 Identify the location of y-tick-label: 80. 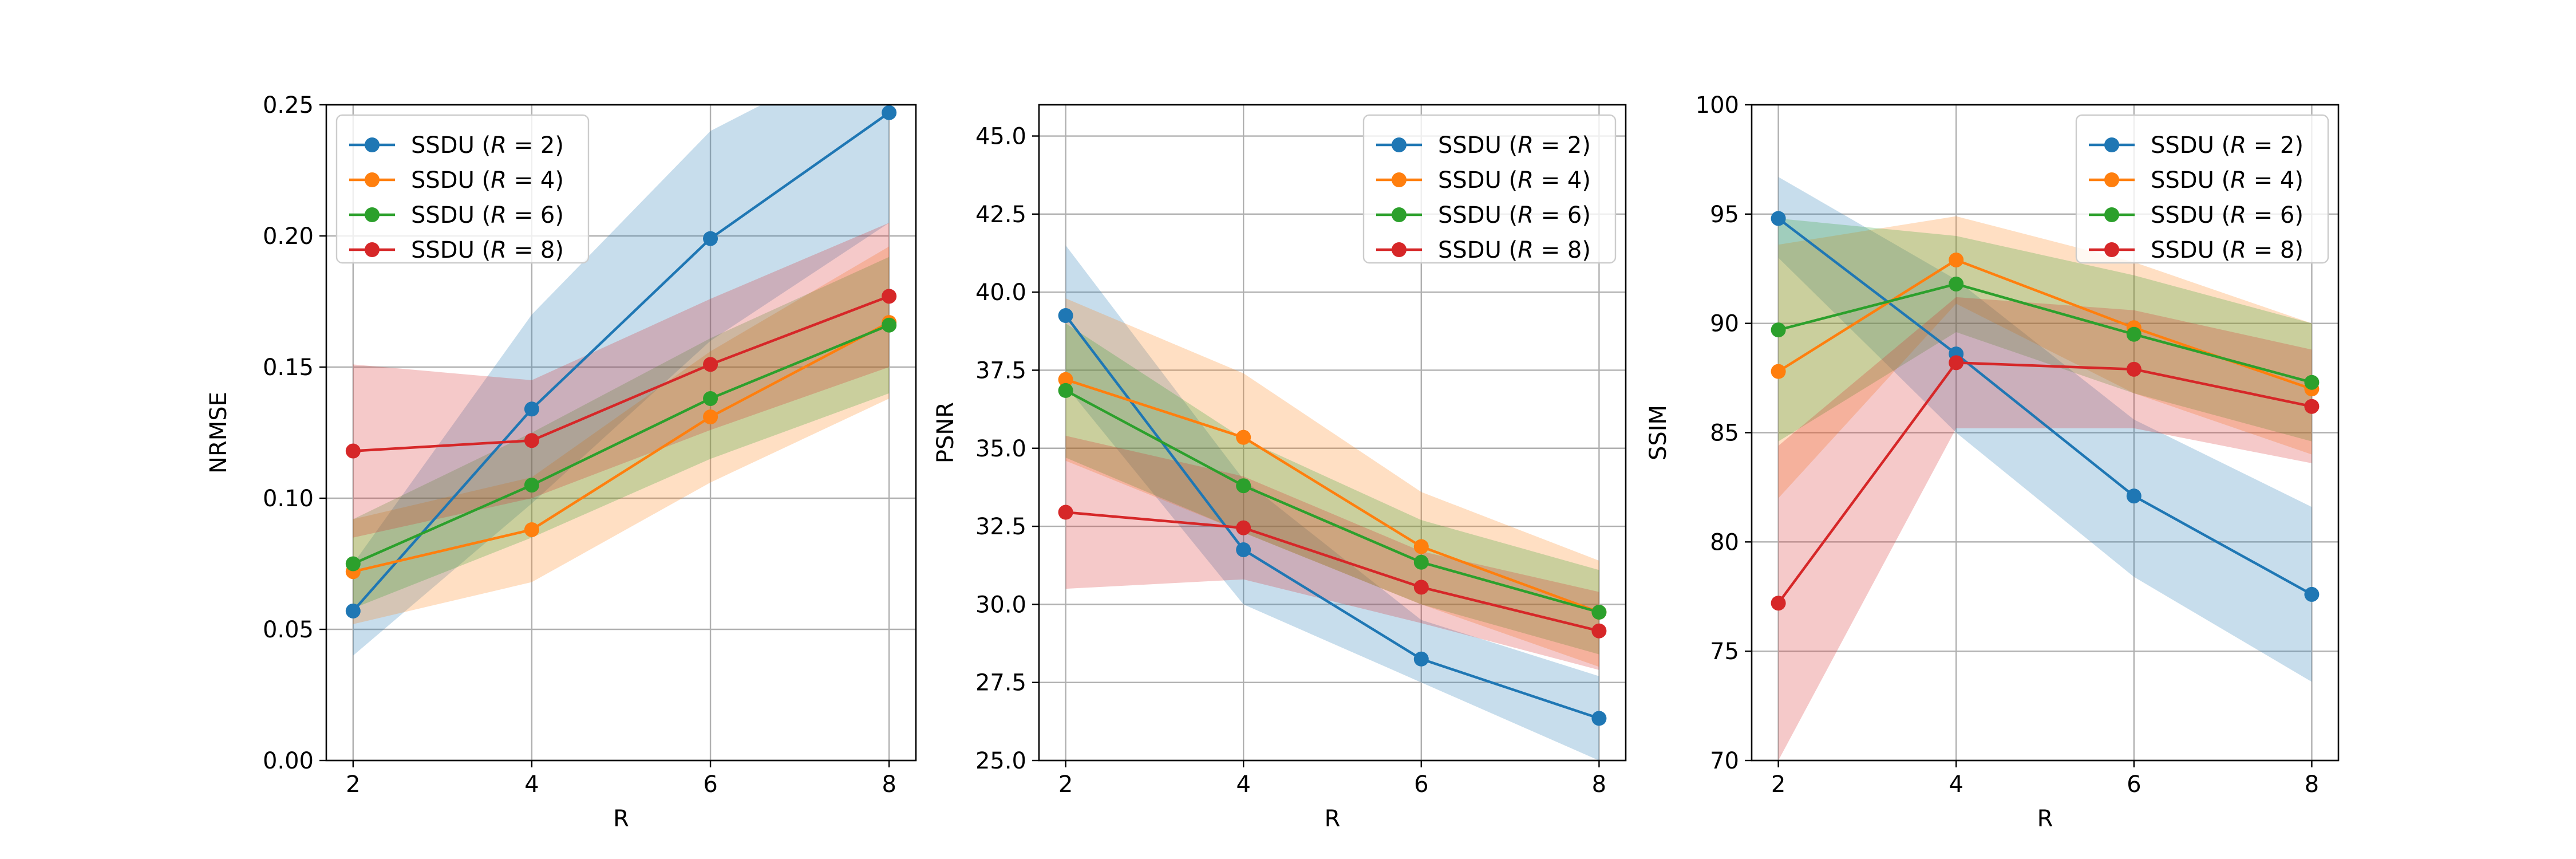
(1724, 542).